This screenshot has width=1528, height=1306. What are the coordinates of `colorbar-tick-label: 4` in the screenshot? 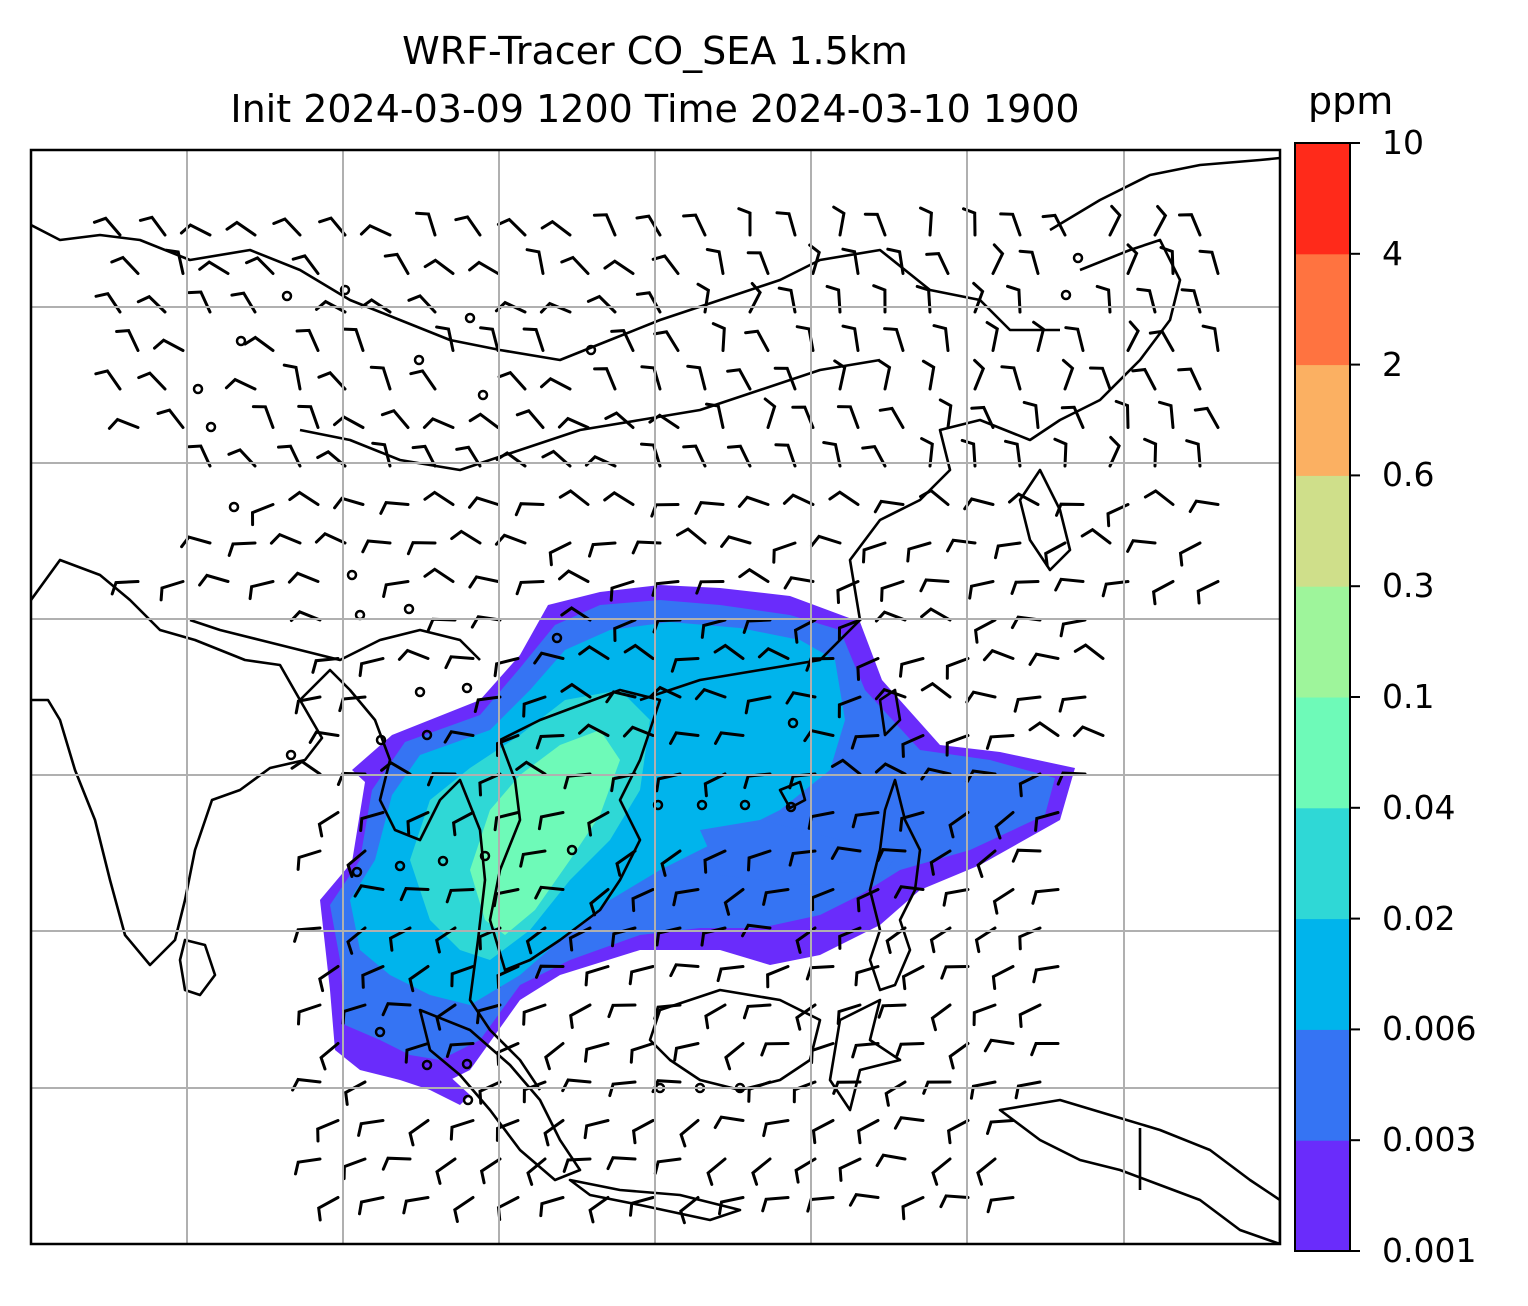 It's located at (1392, 253).